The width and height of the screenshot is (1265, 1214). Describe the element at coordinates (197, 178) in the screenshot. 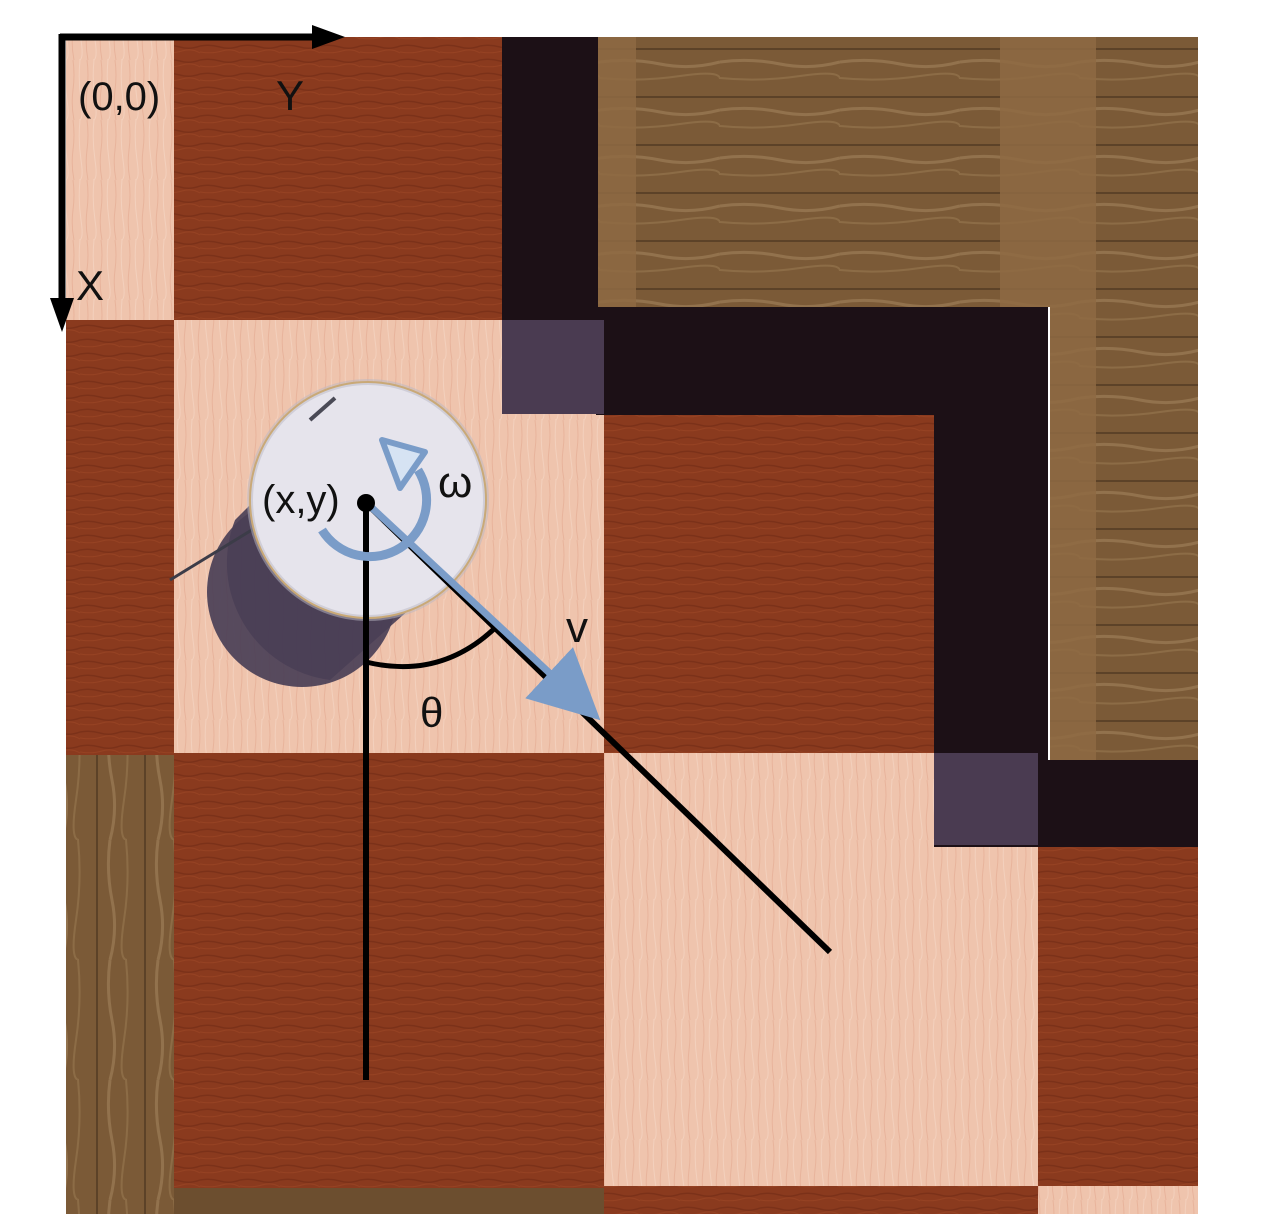

I see `coordinate-axes` at that location.